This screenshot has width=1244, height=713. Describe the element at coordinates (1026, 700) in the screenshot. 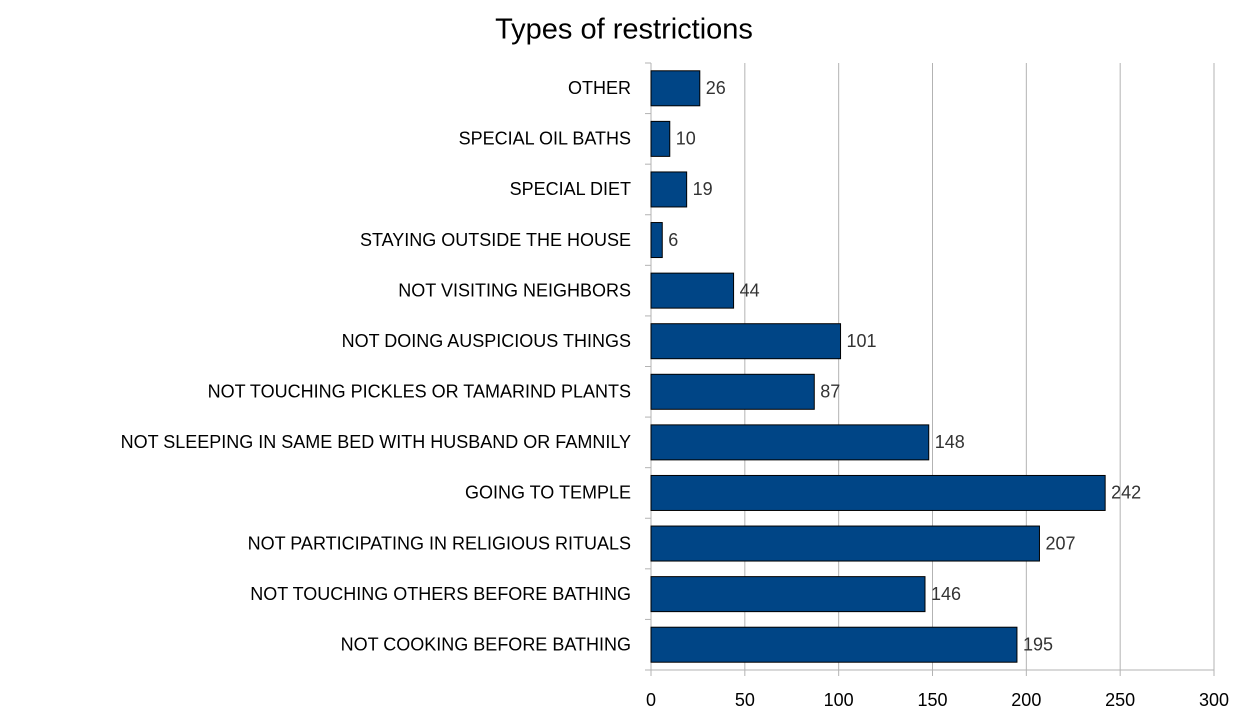

I see `x-tick-label: 200` at that location.